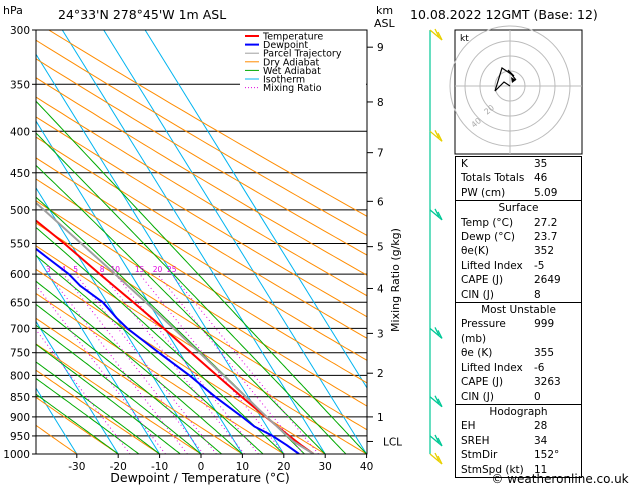  Describe the element at coordinates (508, 331) in the screenshot. I see `index-row: Pressure (mb) 999` at that location.